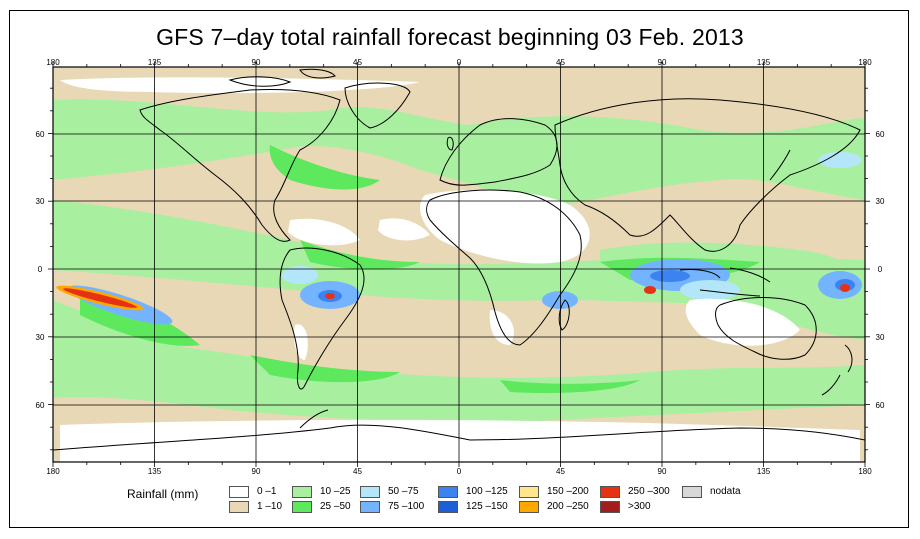 The image size is (920, 539). I want to click on legend-label: 1 –10, so click(270, 506).